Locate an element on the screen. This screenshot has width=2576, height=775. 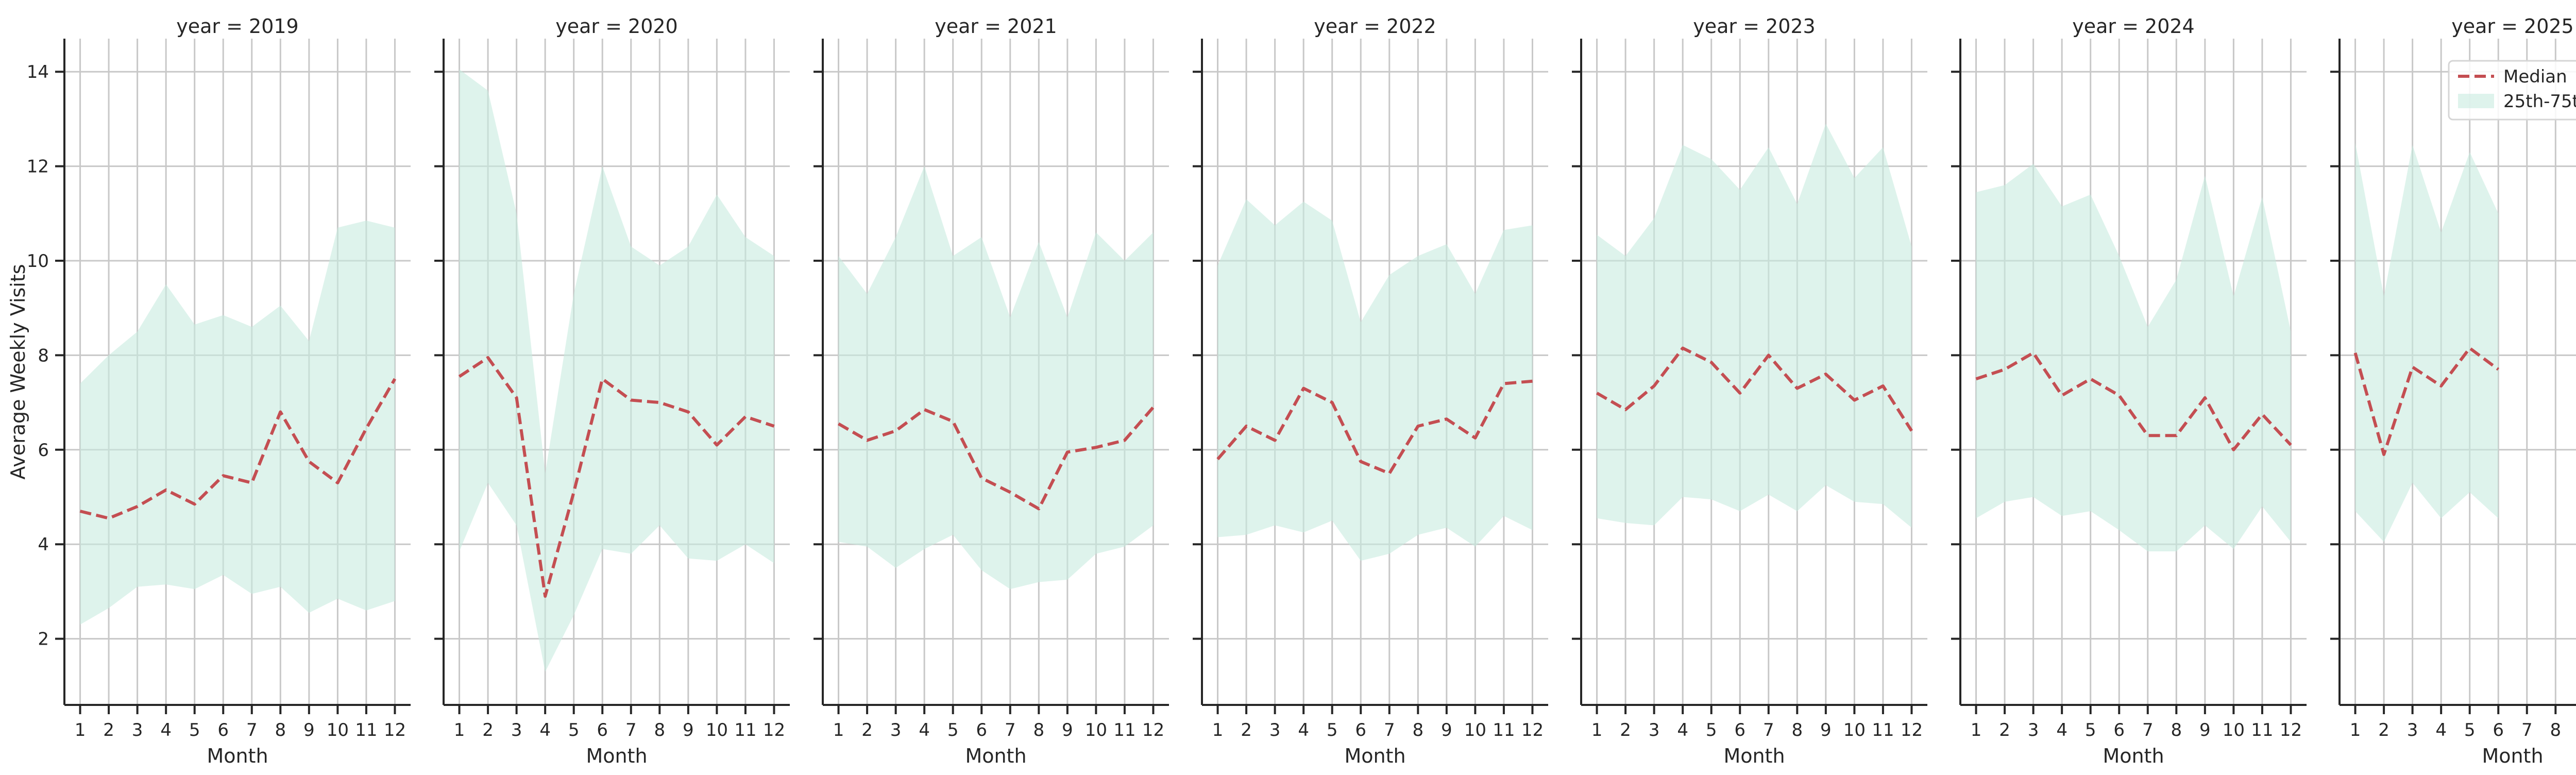
facet-title: year = 2025 is located at coordinates (2512, 26).